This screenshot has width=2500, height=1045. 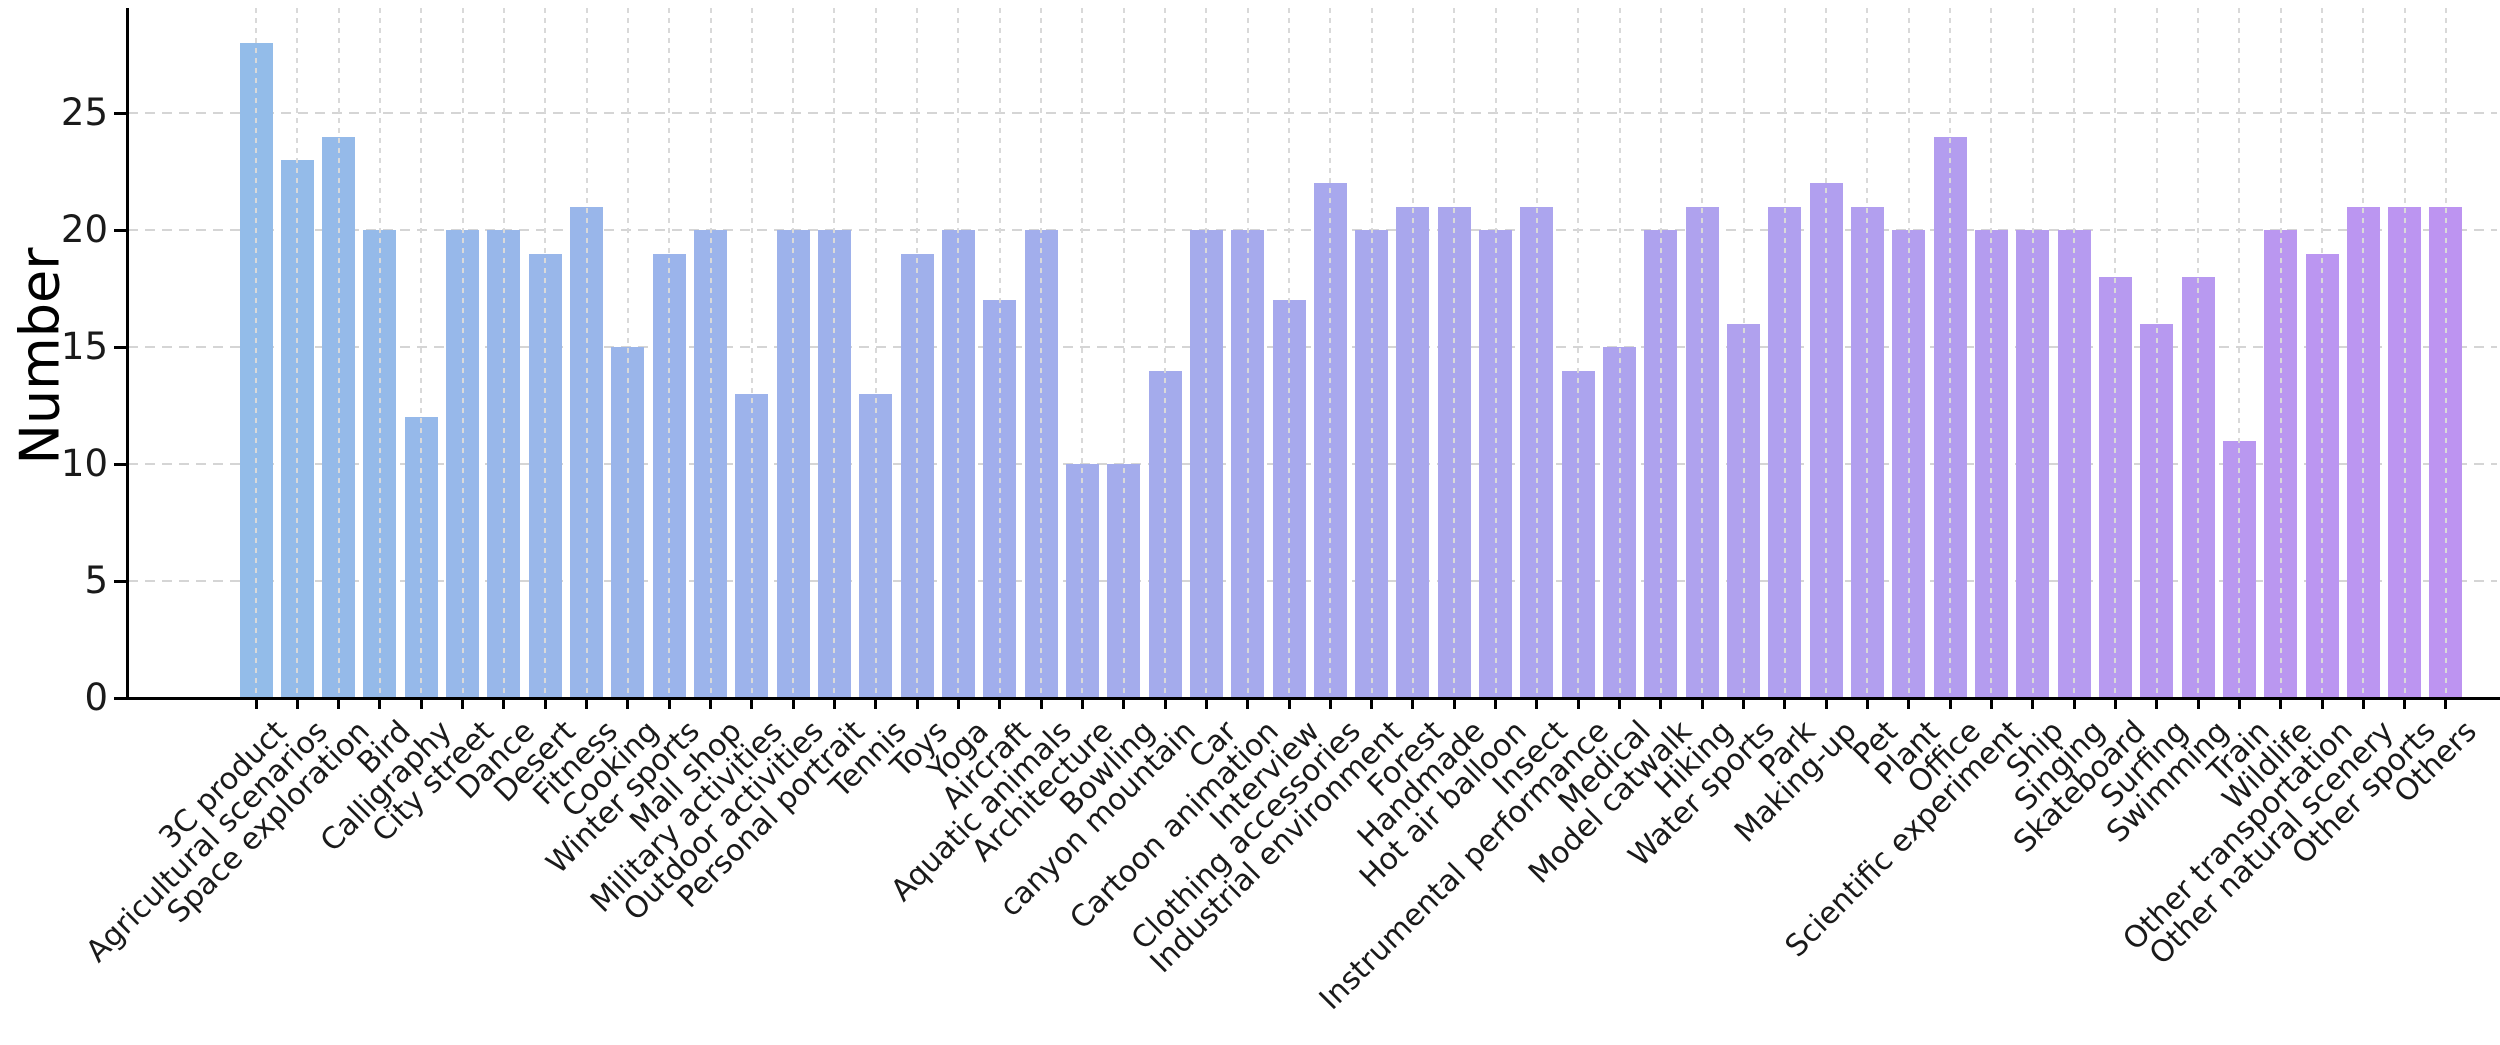 I want to click on y-tick-label: 0, so click(x=96, y=697).